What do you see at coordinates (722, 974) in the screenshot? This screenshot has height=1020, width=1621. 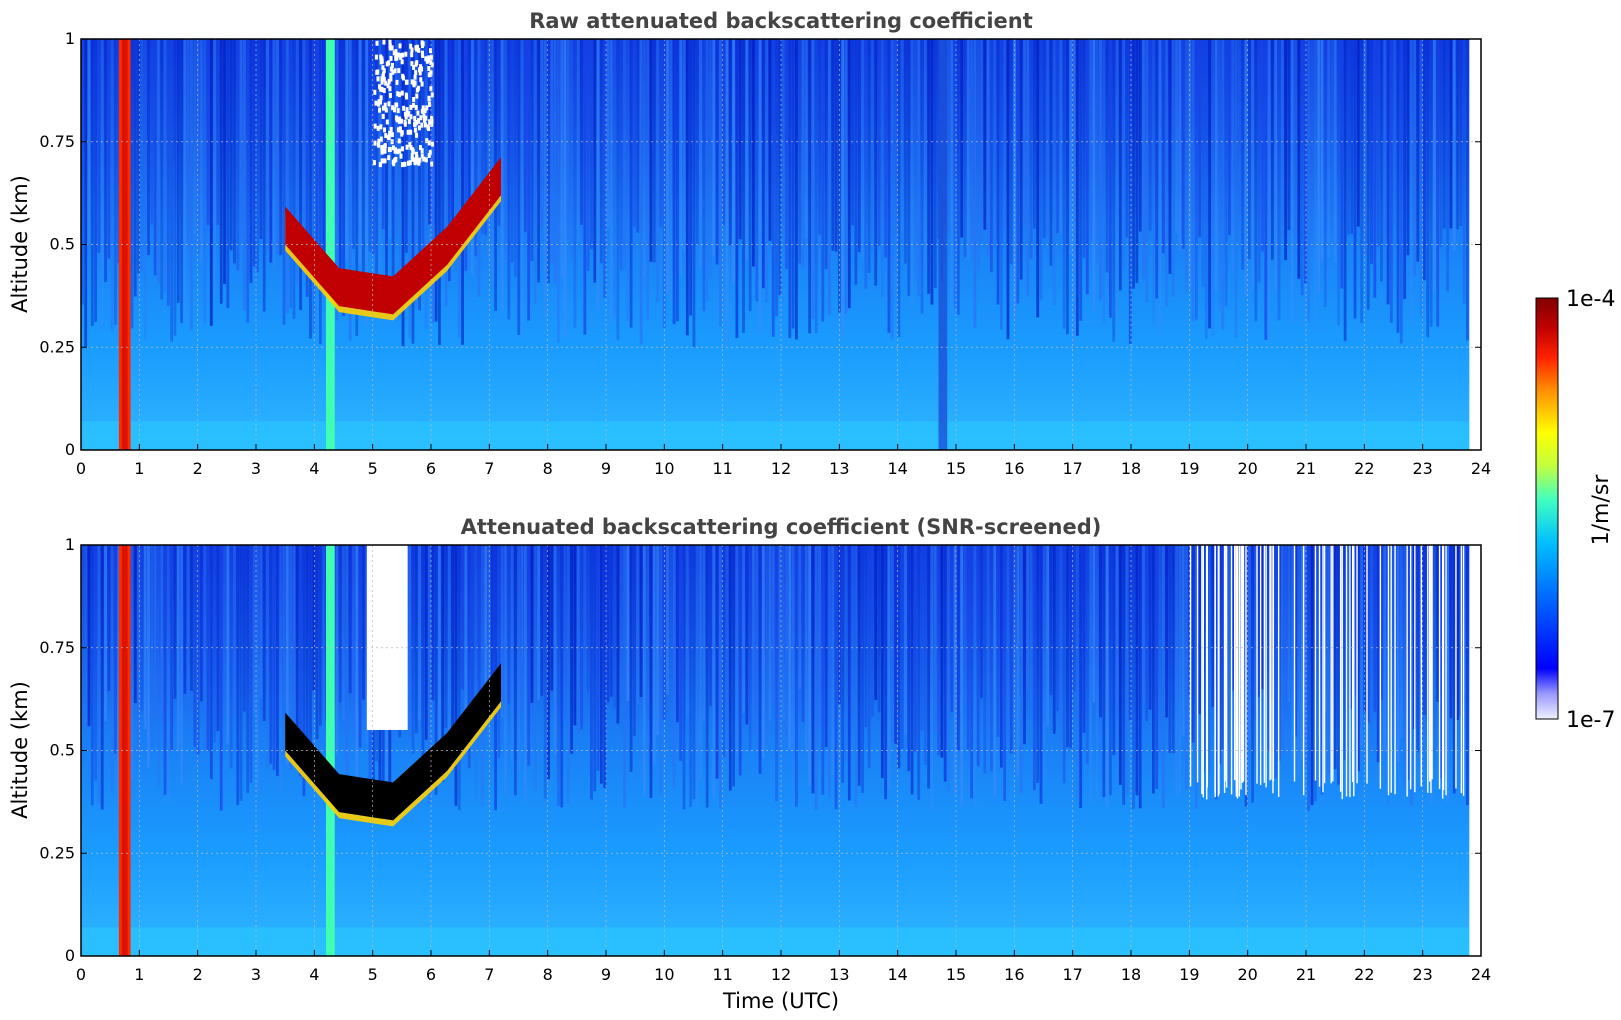 I see `x-tick-label: 11` at bounding box center [722, 974].